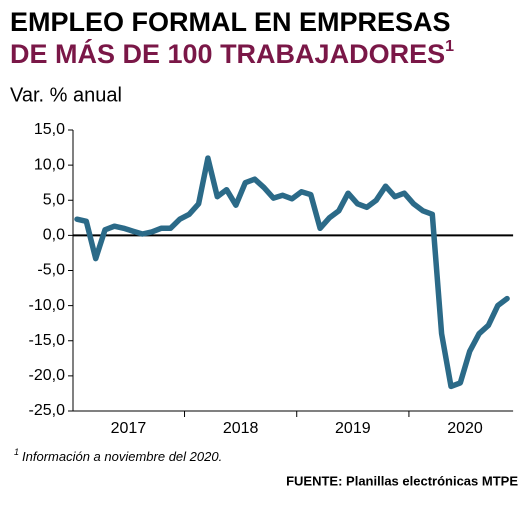 The height and width of the screenshot is (508, 528). What do you see at coordinates (449, 46) in the screenshot?
I see `title-marker: 1` at bounding box center [449, 46].